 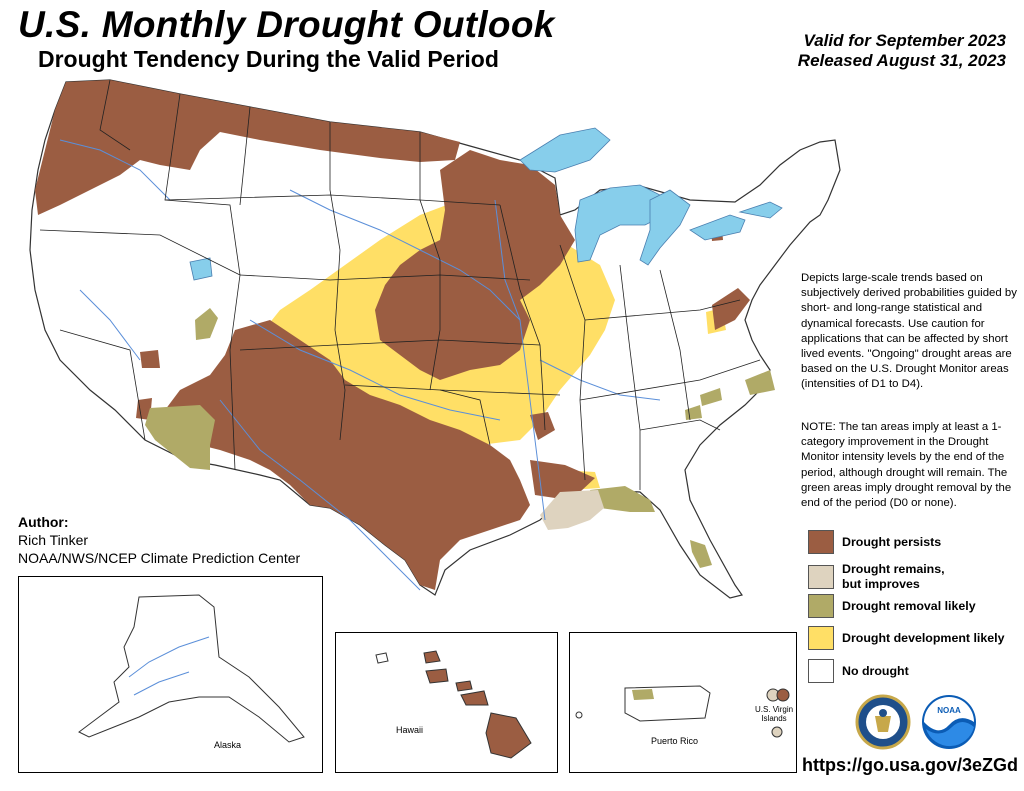 I want to click on author-label: Author:, so click(x=43, y=522).